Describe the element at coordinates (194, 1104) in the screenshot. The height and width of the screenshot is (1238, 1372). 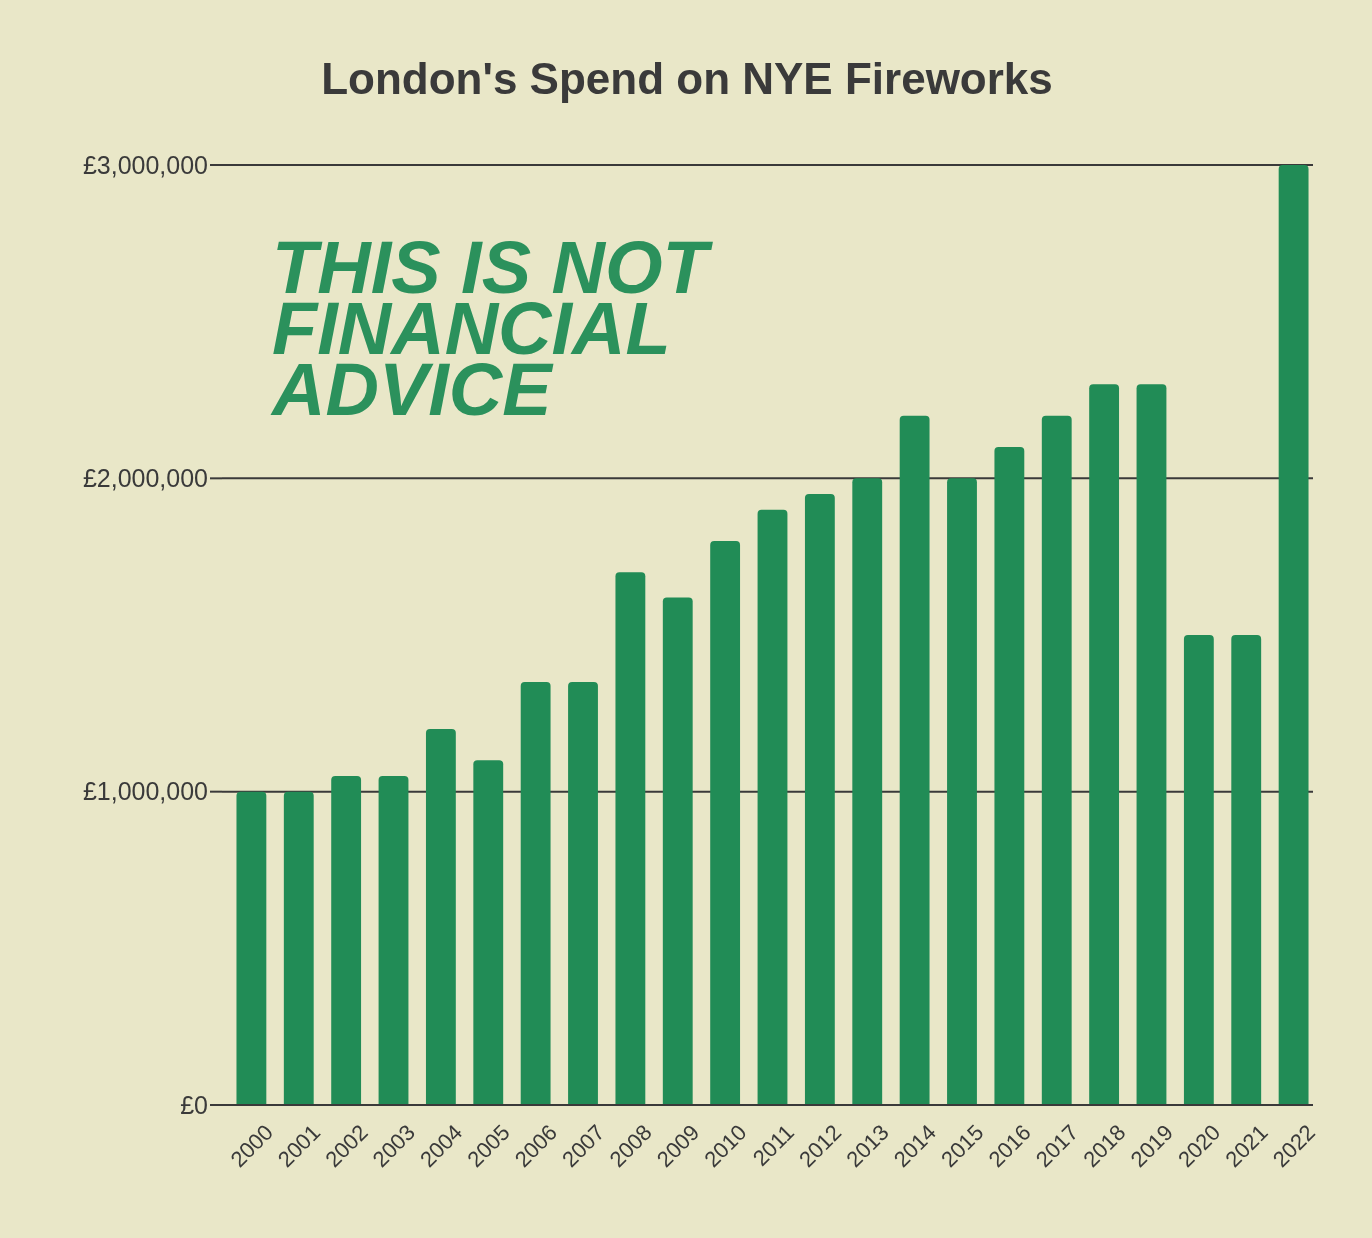
I see `y-tick-label: £0` at that location.